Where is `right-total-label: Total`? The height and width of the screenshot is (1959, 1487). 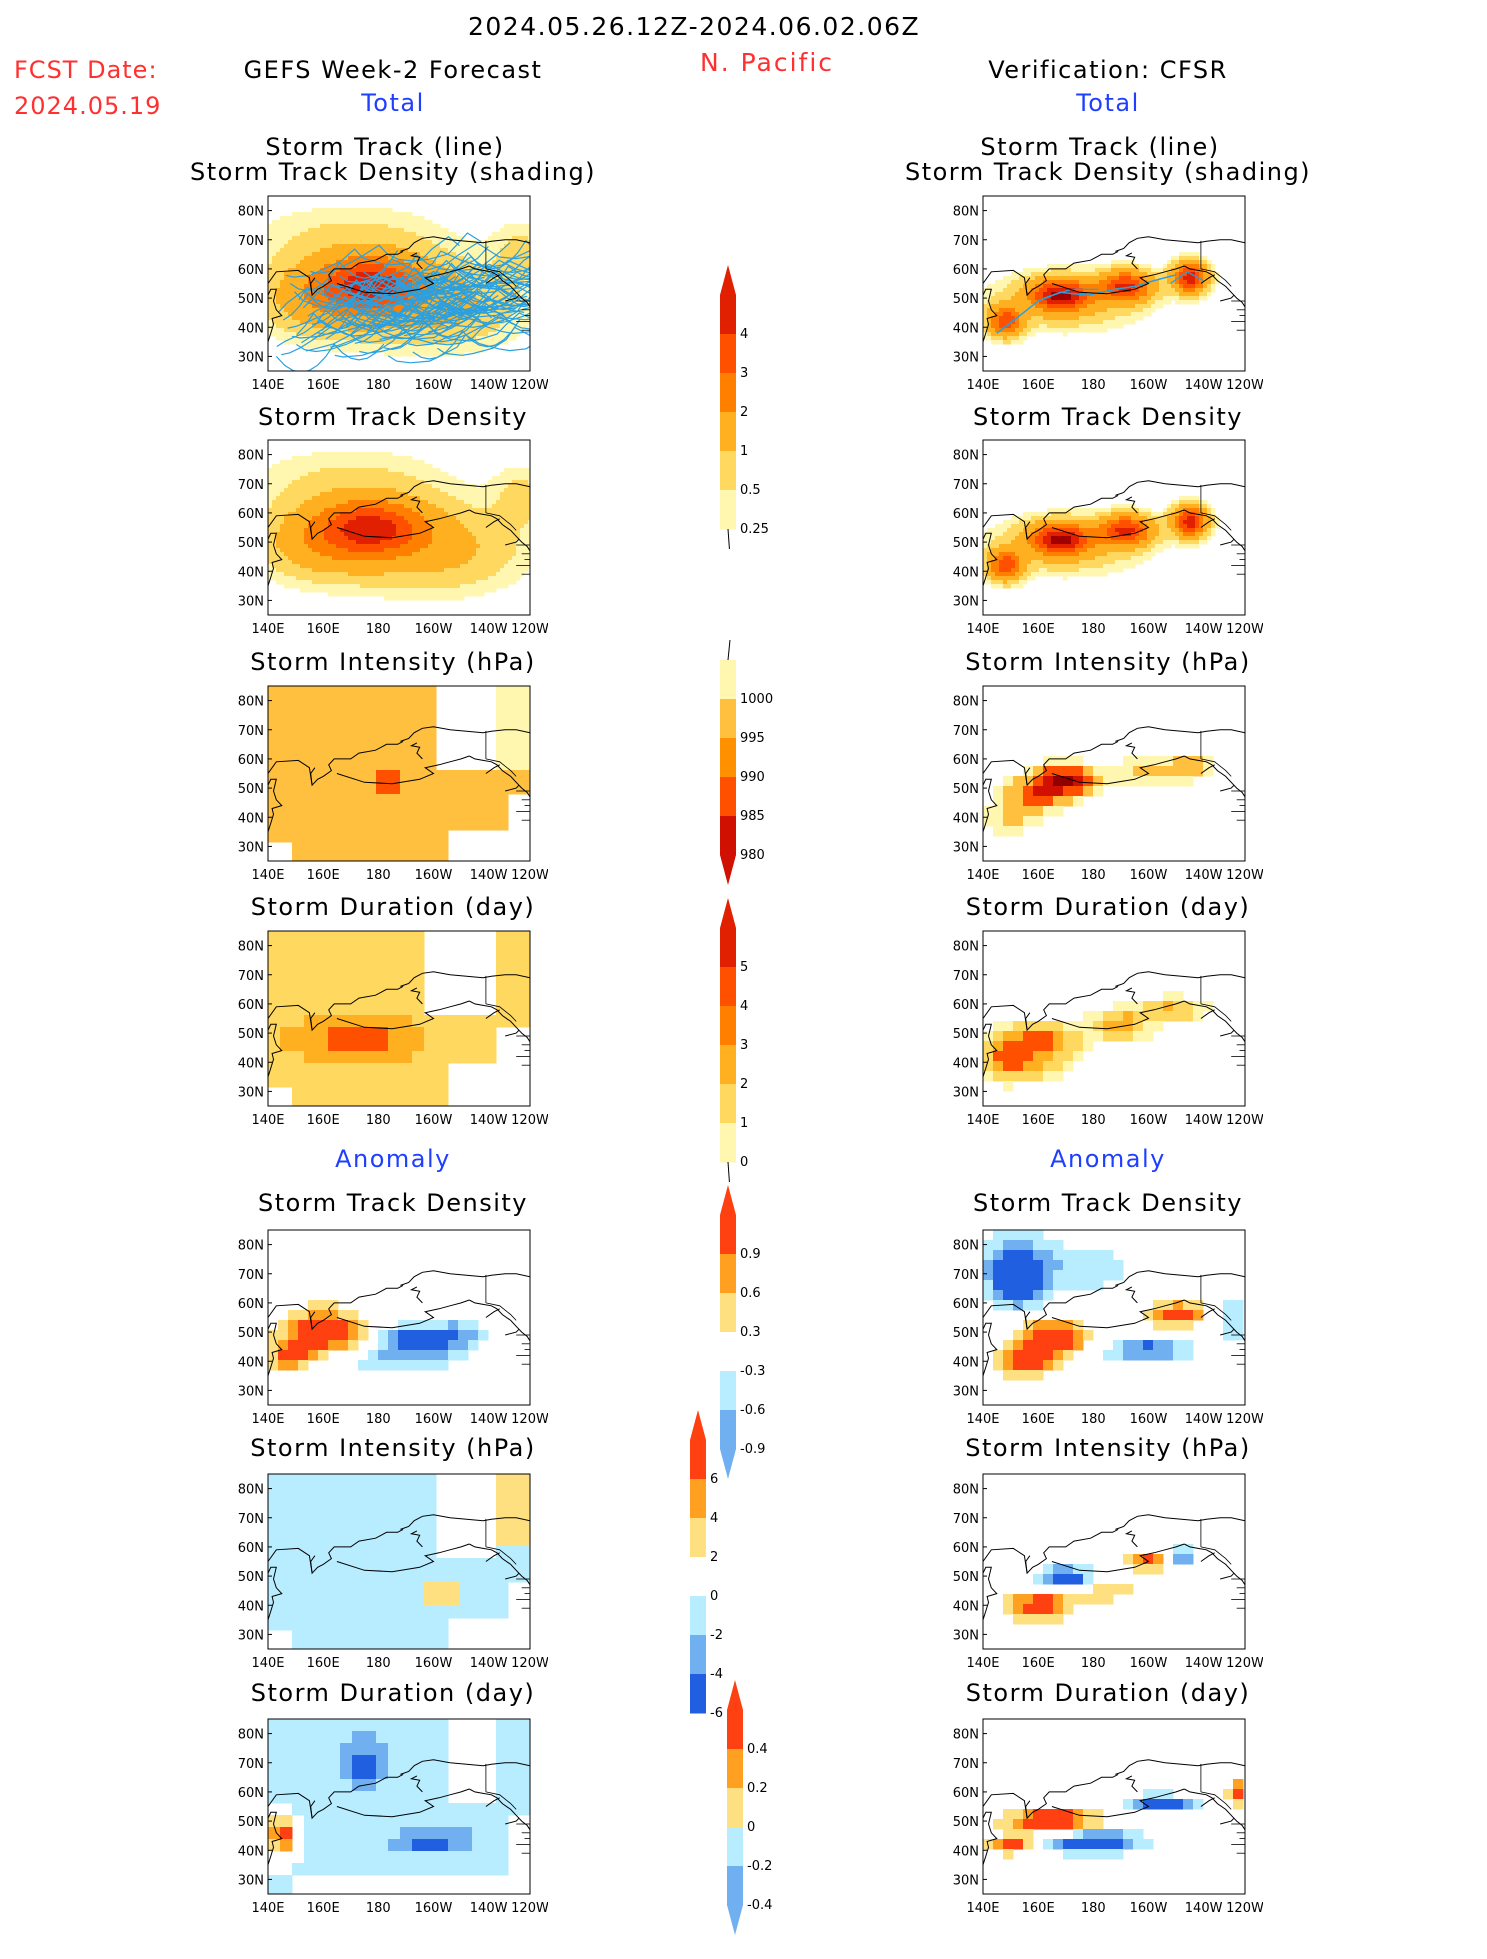 right-total-label: Total is located at coordinates (1108, 103).